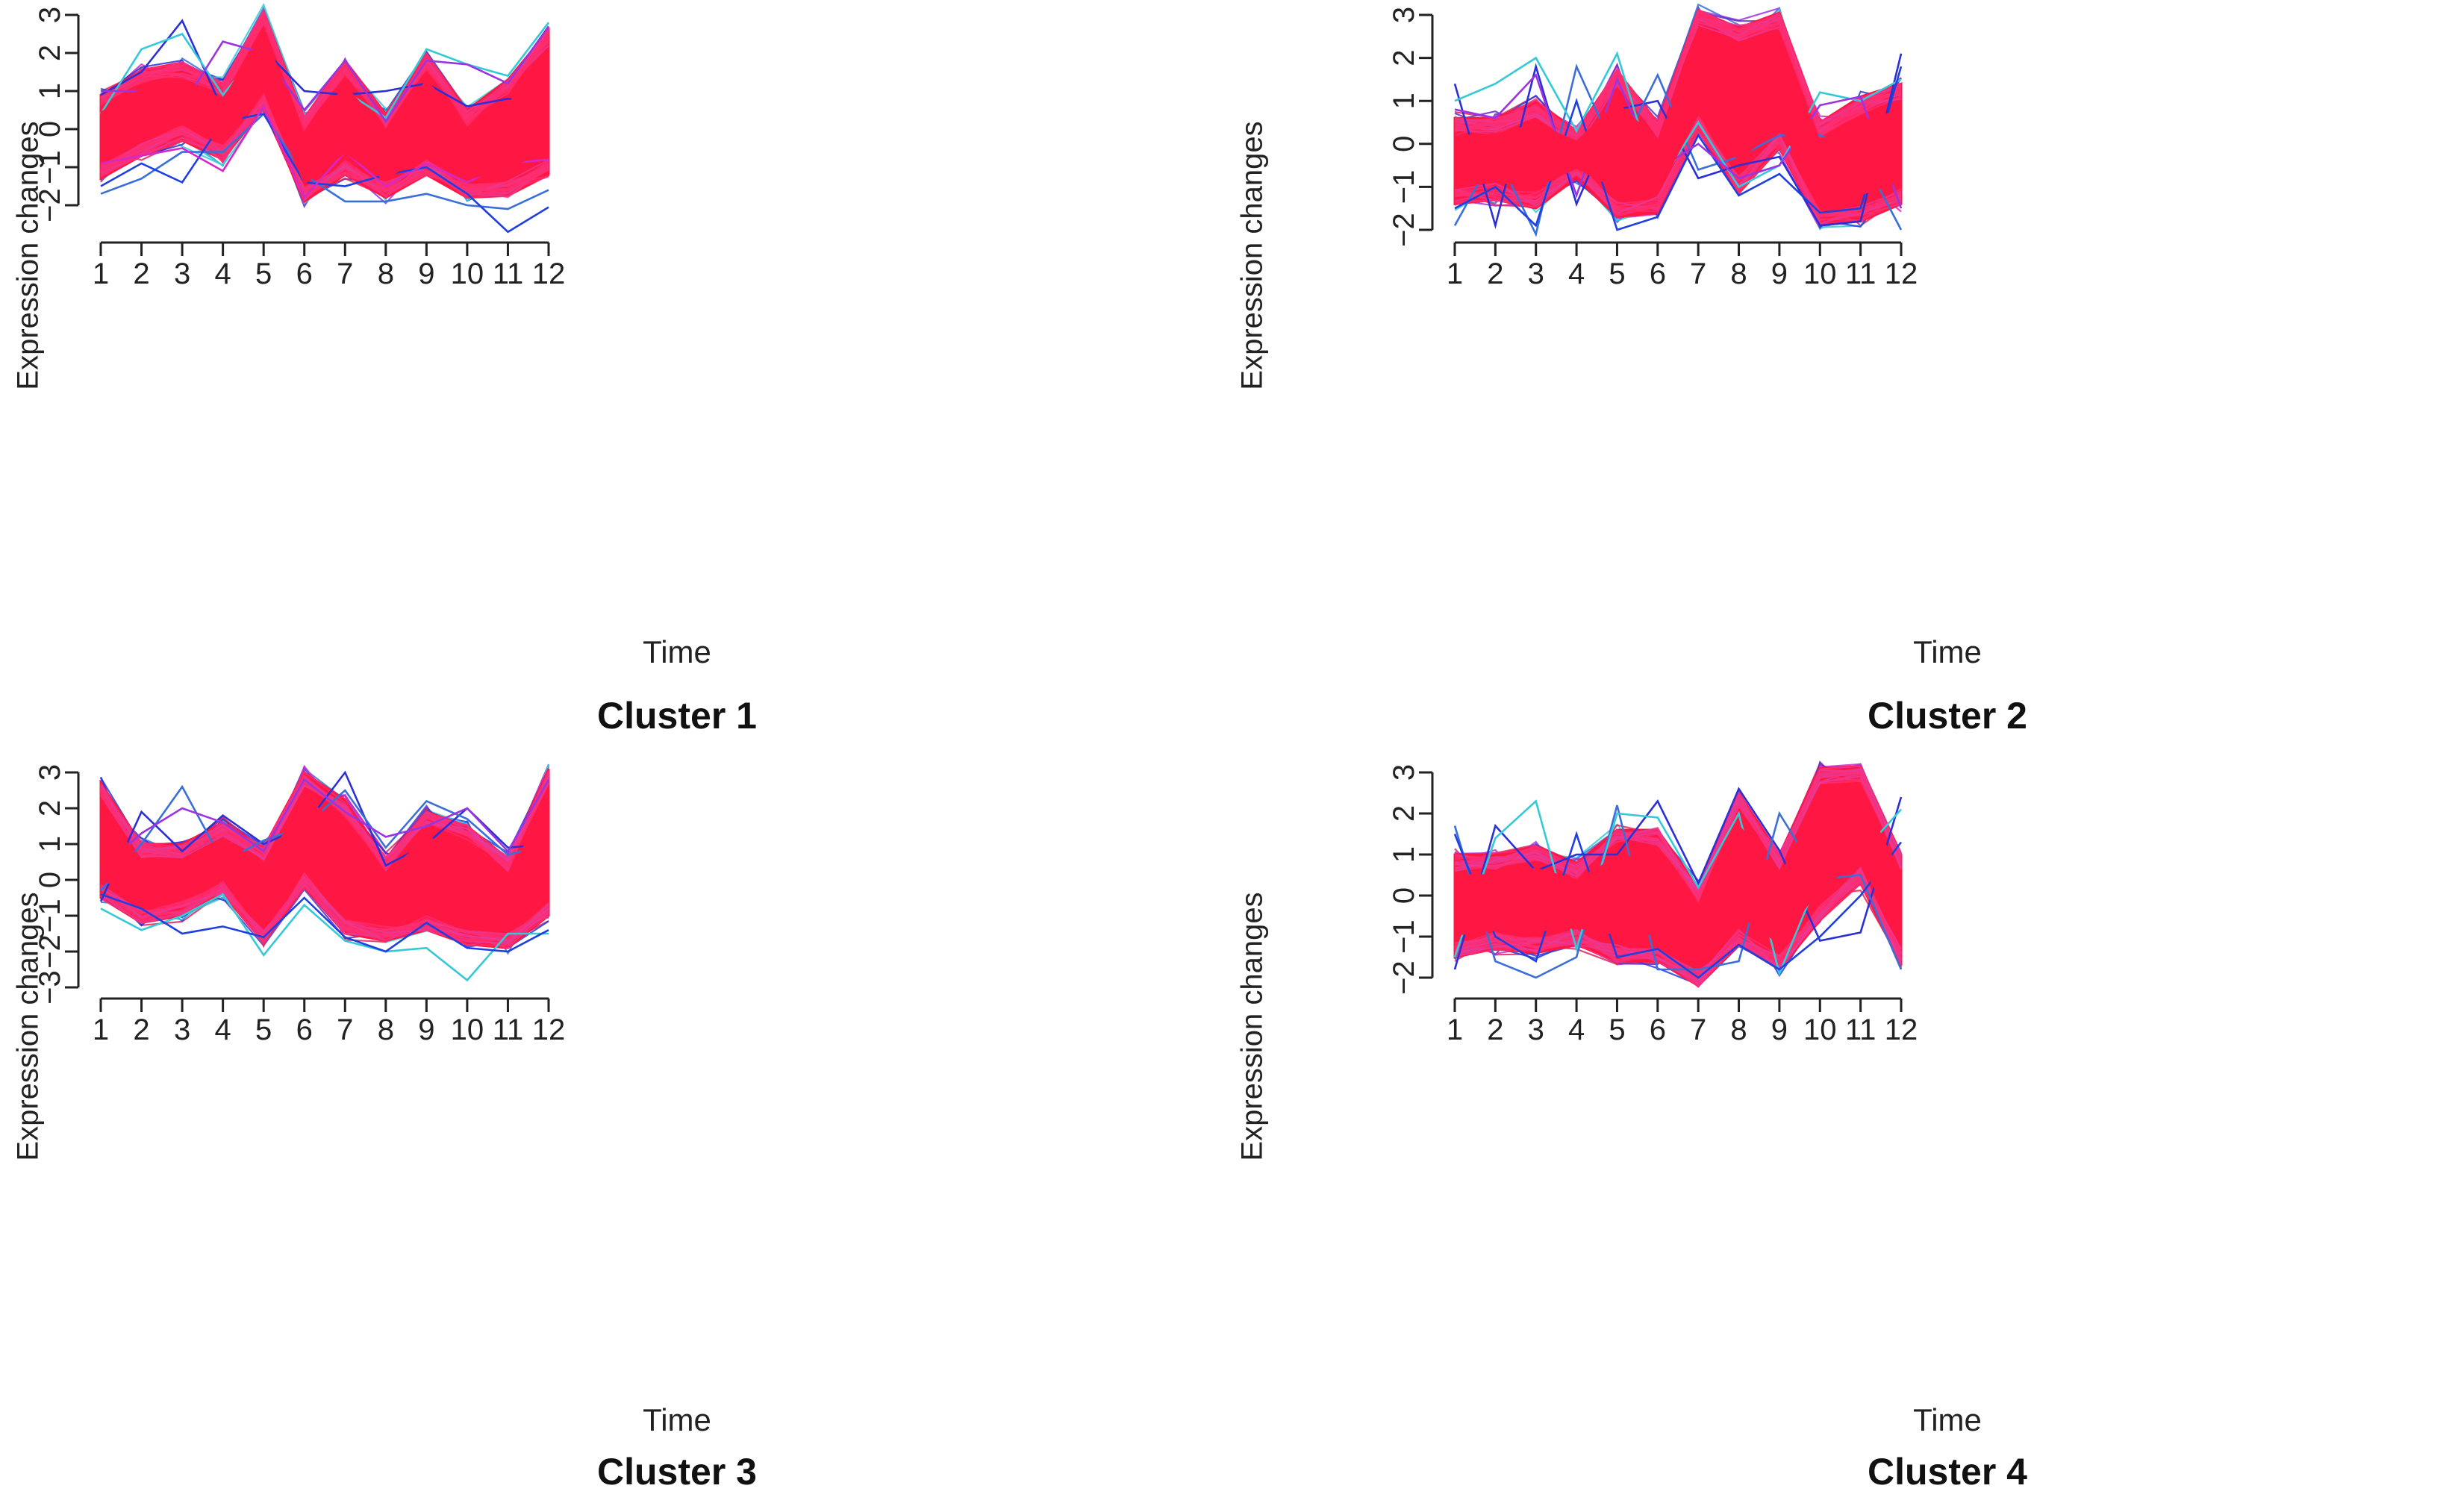  What do you see at coordinates (1252, 255) in the screenshot?
I see `y-axis-title-2: Expression changes` at bounding box center [1252, 255].